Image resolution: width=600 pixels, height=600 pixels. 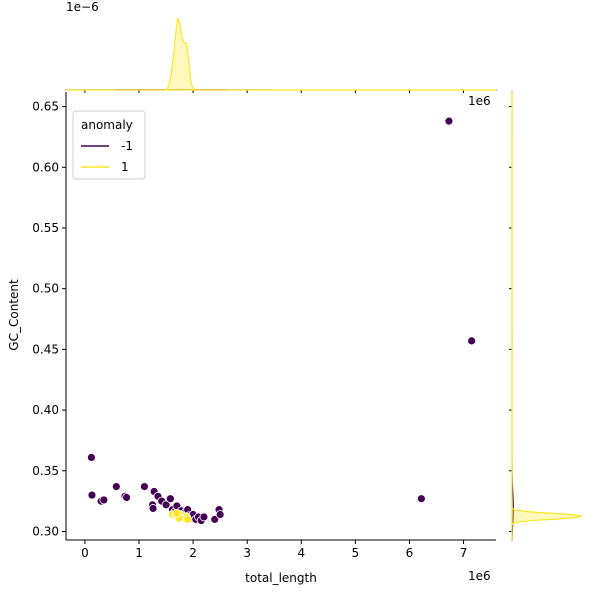 What do you see at coordinates (45, 167) in the screenshot?
I see `y-tick-label: 0.60` at bounding box center [45, 167].